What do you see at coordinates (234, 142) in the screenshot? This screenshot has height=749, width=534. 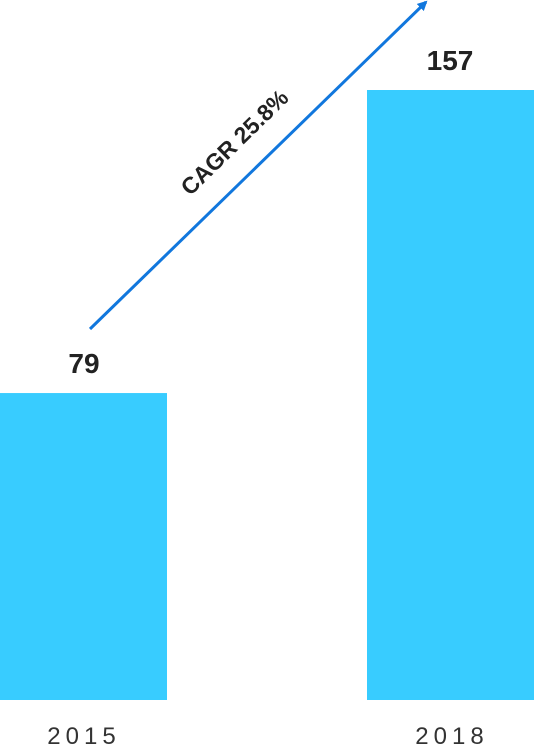 I see `cagr-annotation-label: CAGR 25.8%` at bounding box center [234, 142].